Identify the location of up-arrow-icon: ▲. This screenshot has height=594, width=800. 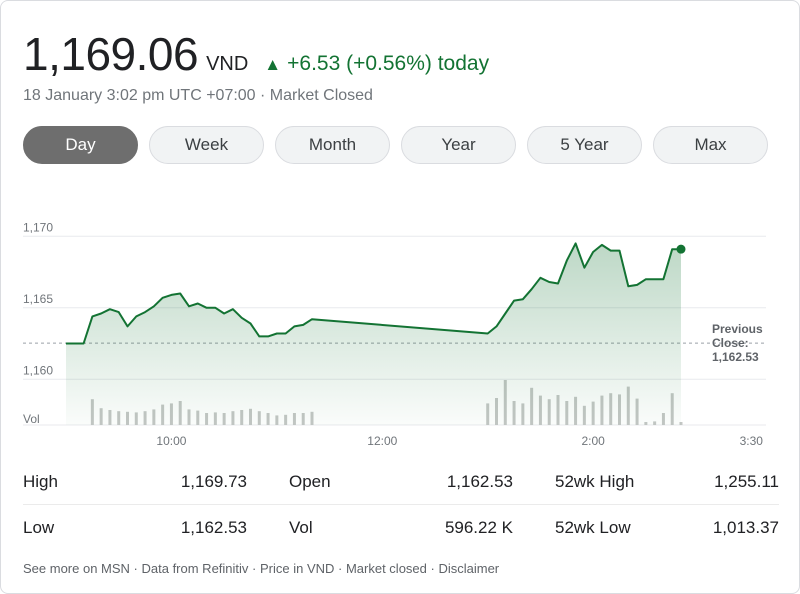
(273, 64).